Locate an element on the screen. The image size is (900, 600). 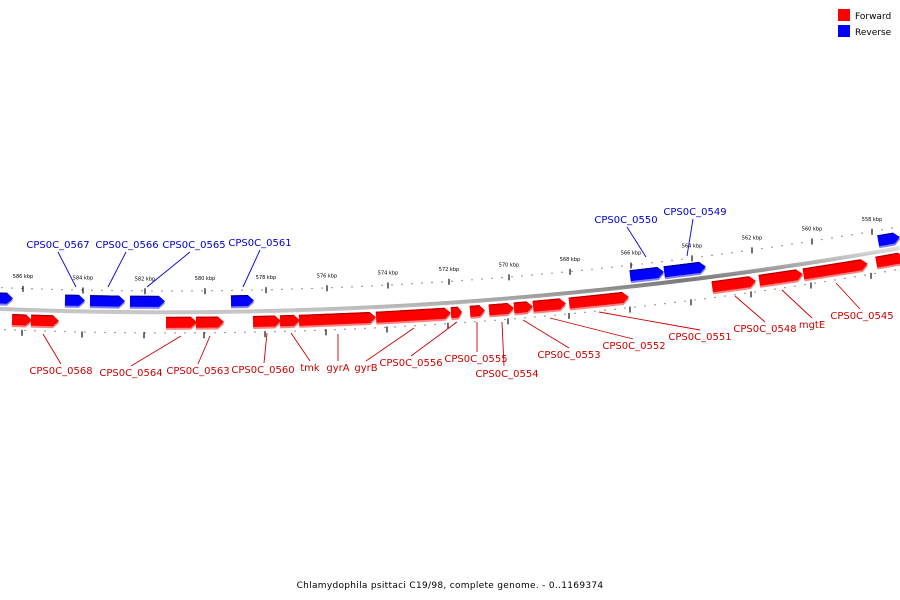
gene-gyrB is located at coordinates (413, 316).